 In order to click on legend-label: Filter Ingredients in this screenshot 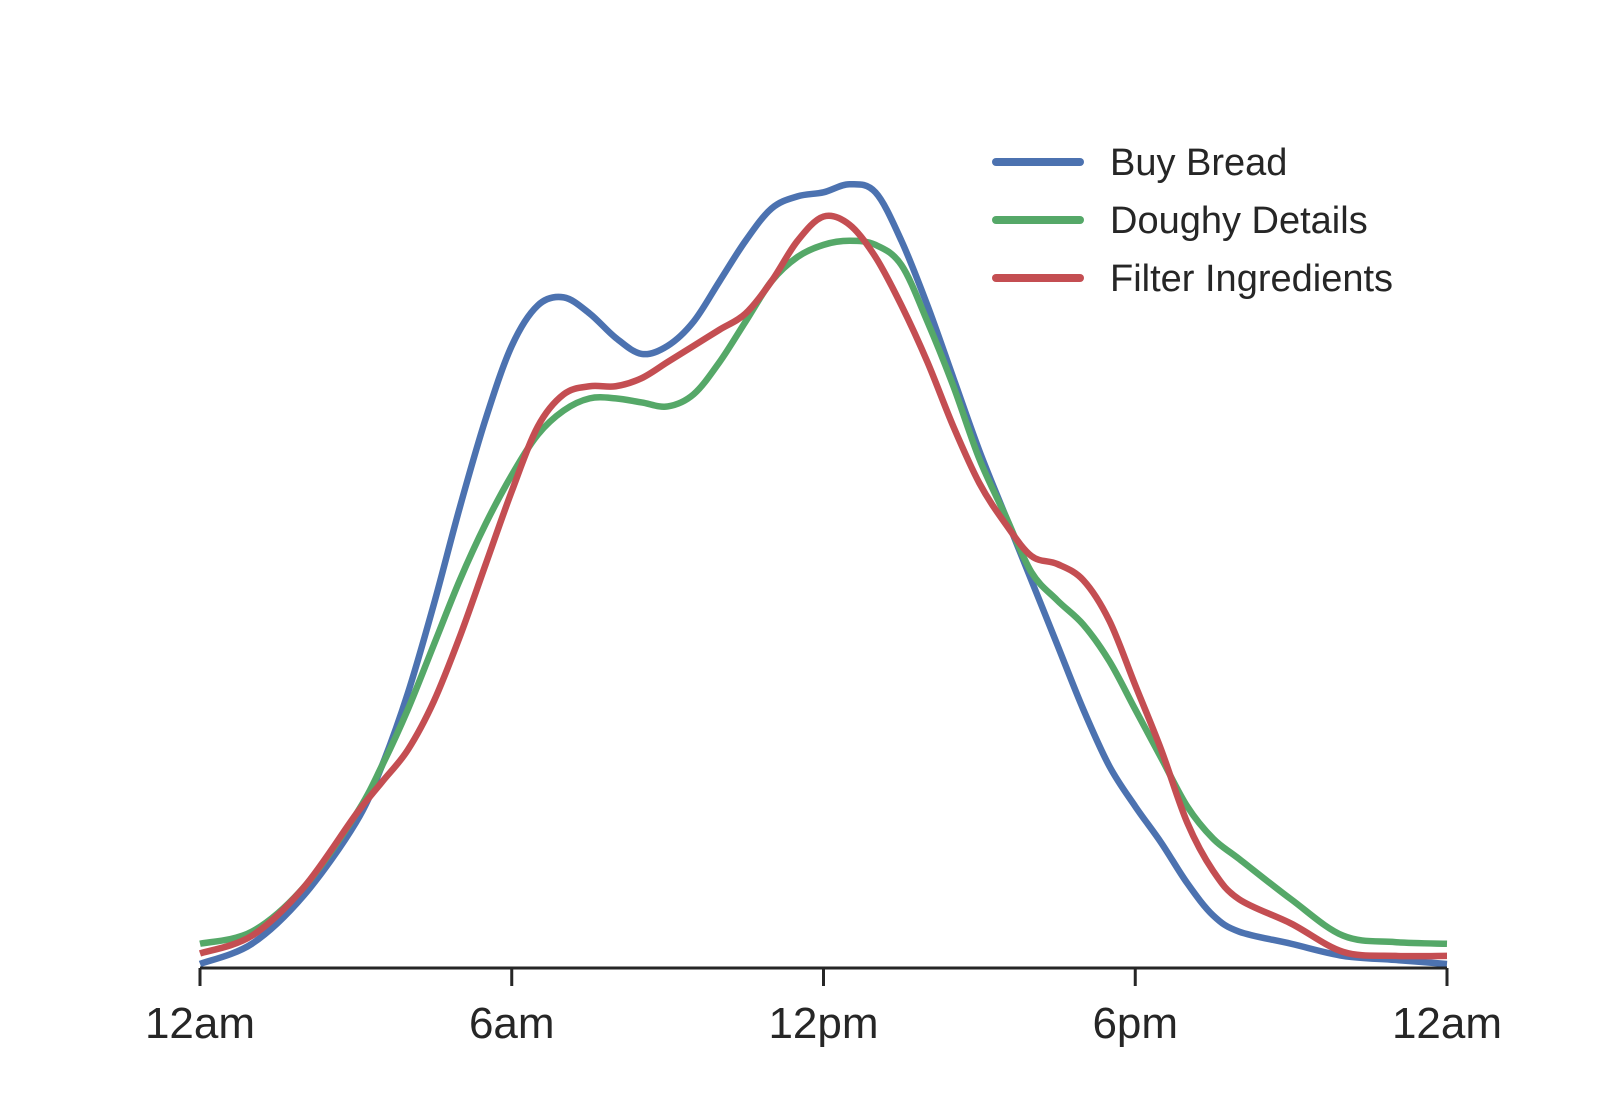, I will do `click(1251, 279)`.